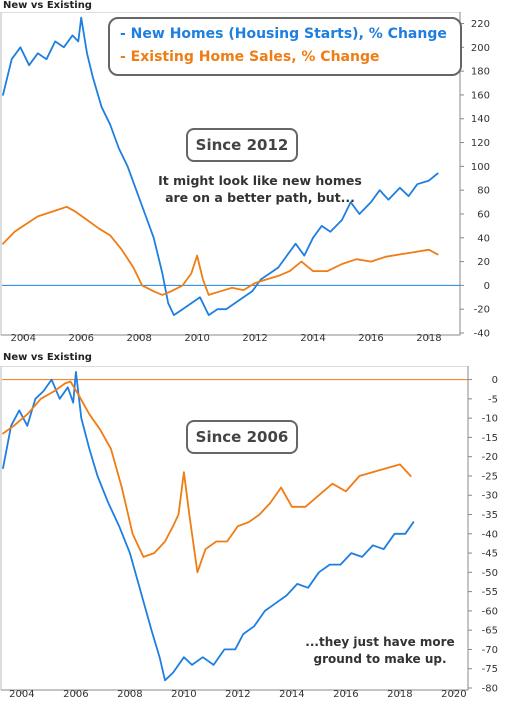 The height and width of the screenshot is (704, 505). Describe the element at coordinates (81, 338) in the screenshot. I see `chart1-x-tick-label: 2006` at that location.